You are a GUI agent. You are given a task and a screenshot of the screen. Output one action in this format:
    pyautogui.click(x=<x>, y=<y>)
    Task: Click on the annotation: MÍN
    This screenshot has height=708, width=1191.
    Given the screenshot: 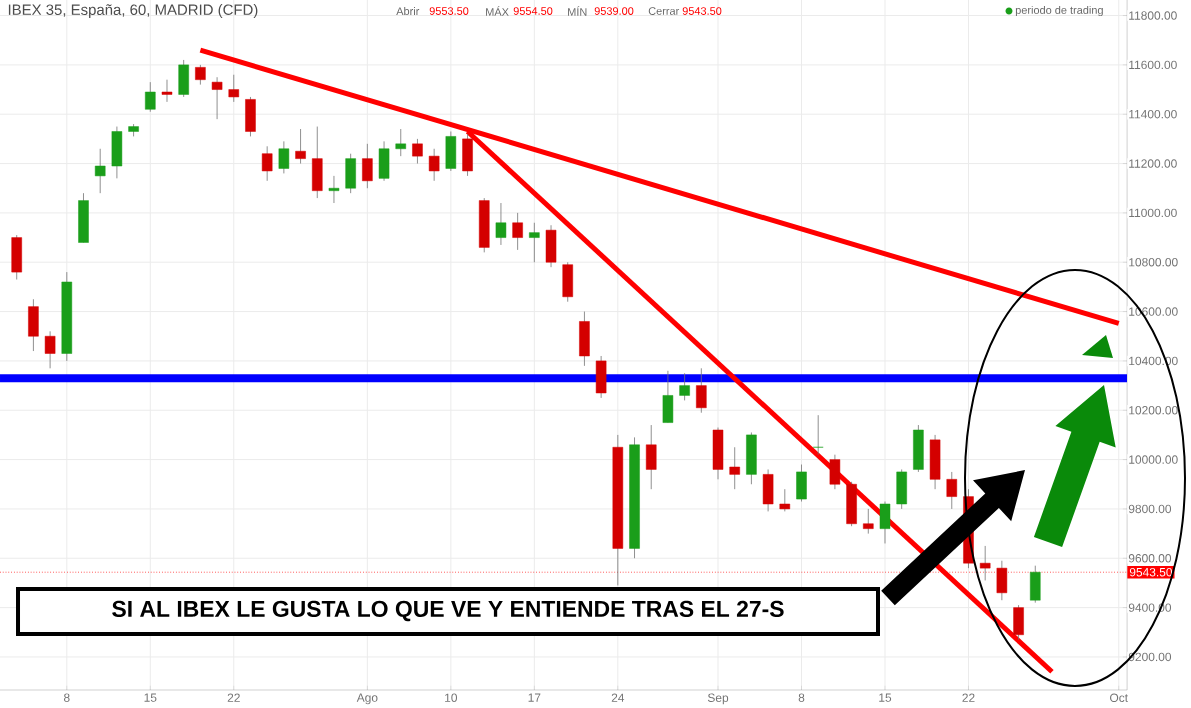 What is the action you would take?
    pyautogui.click(x=577, y=11)
    